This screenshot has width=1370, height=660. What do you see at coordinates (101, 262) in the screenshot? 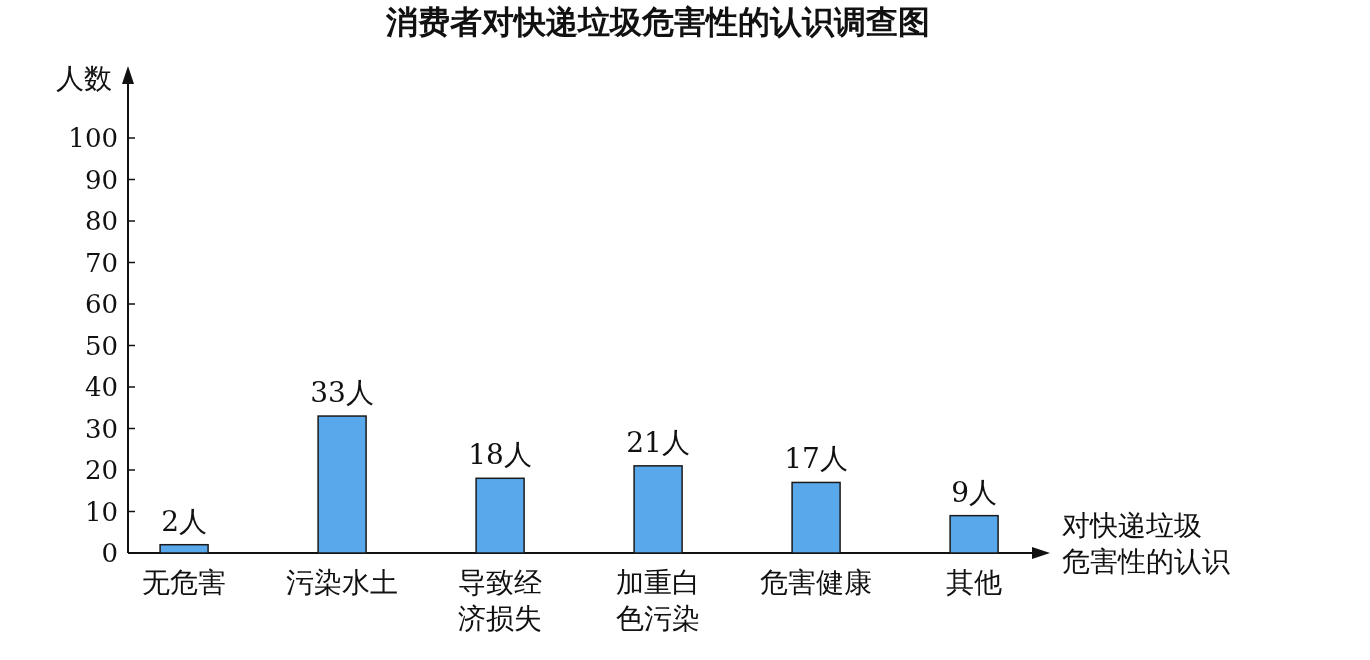
I see `ytick: 70` at bounding box center [101, 262].